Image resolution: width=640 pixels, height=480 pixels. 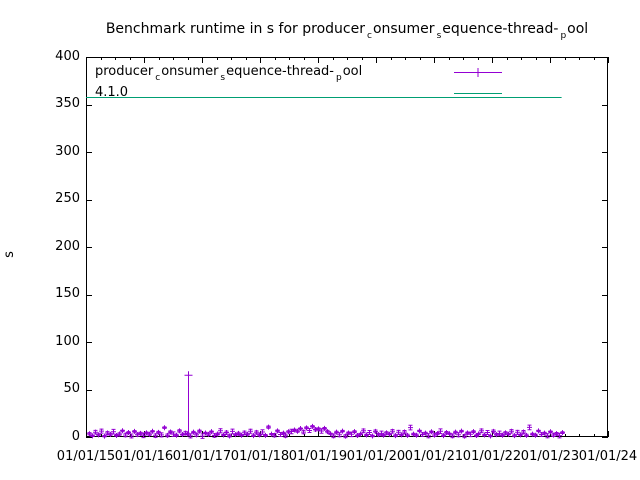 I want to click on y-tick-label: 400, so click(x=67, y=56).